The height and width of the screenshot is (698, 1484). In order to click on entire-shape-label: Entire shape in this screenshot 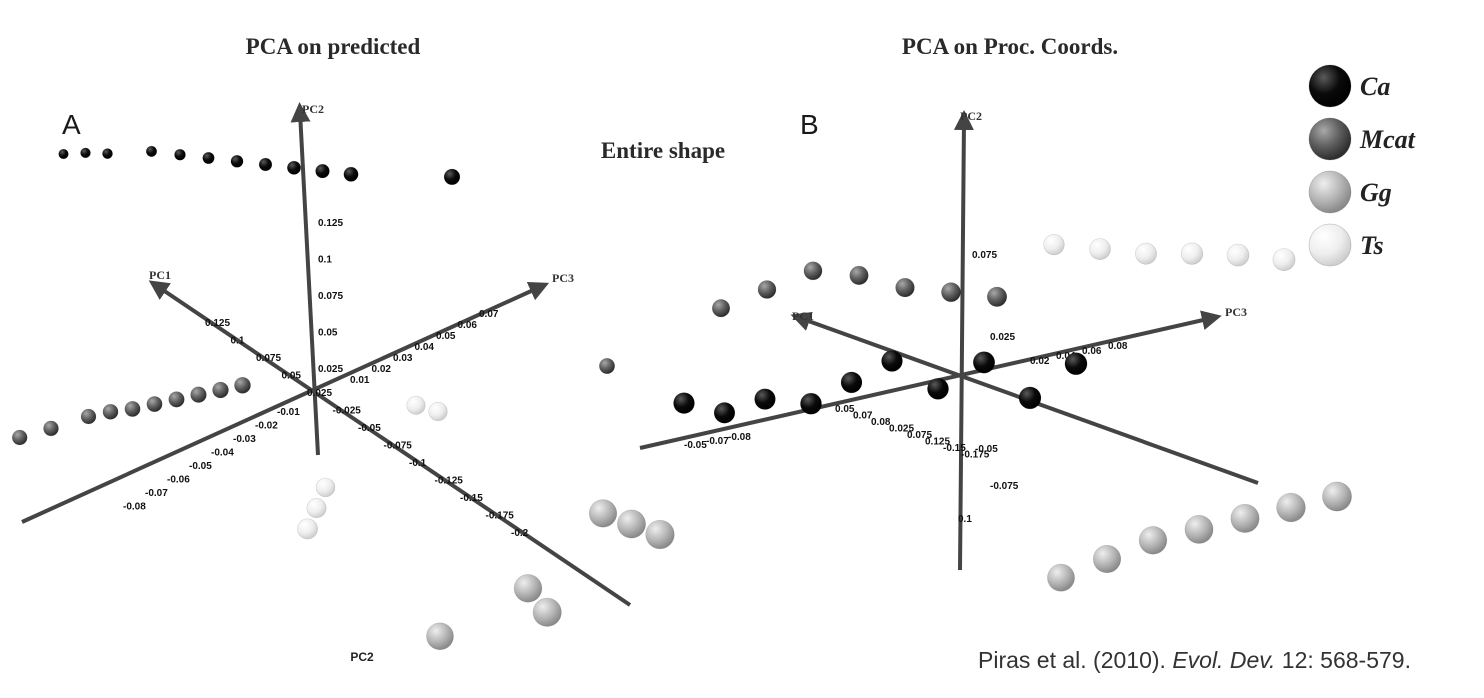, I will do `click(663, 150)`.